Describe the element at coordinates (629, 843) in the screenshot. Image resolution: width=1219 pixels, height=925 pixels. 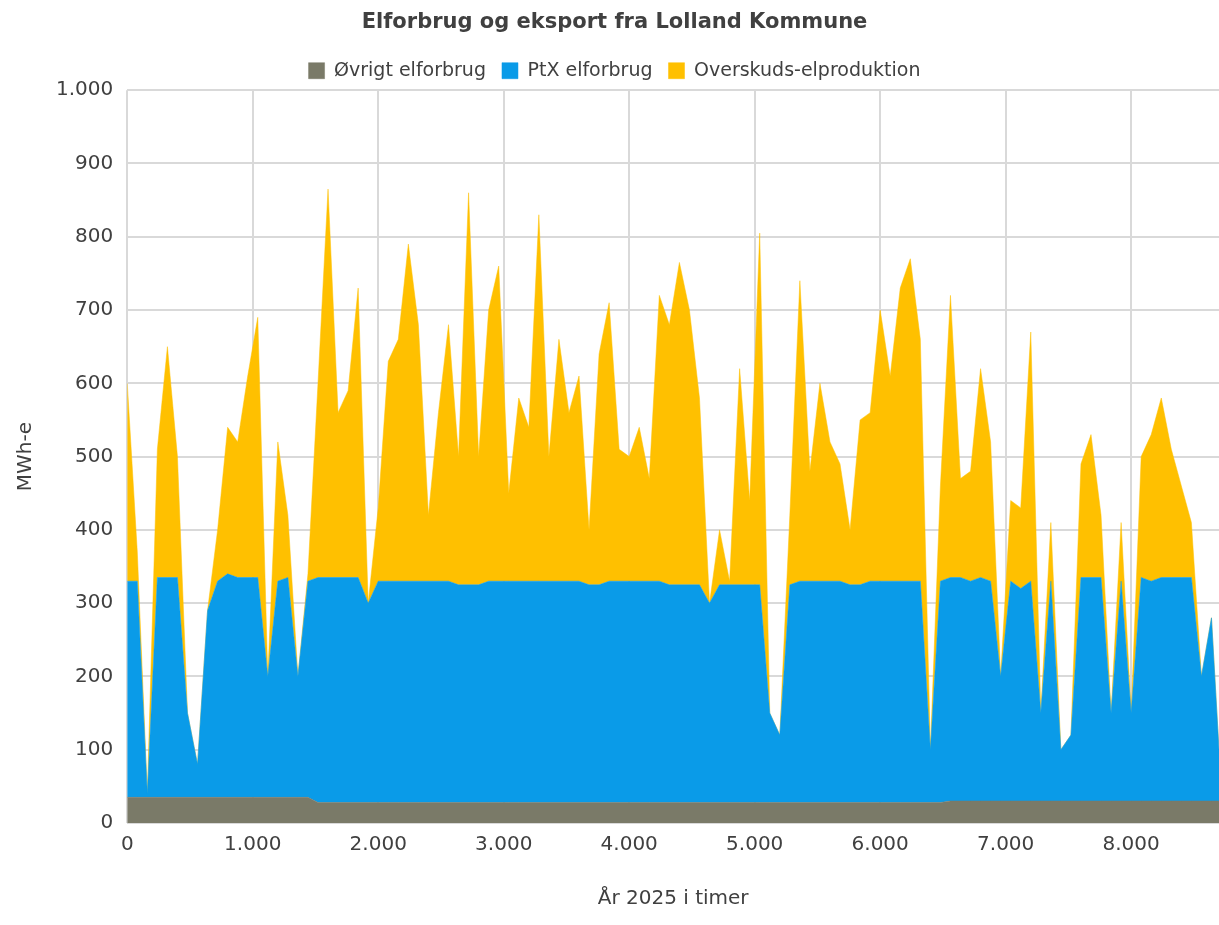
I see `x-tick-label: 4.000` at that location.